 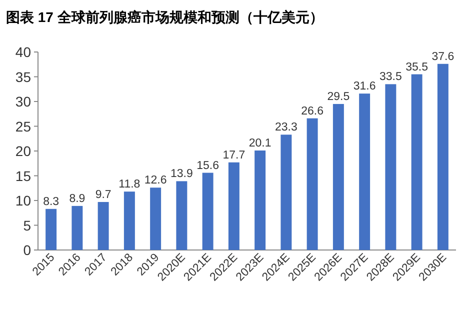 I want to click on data-label: 35.5, so click(x=417, y=67).